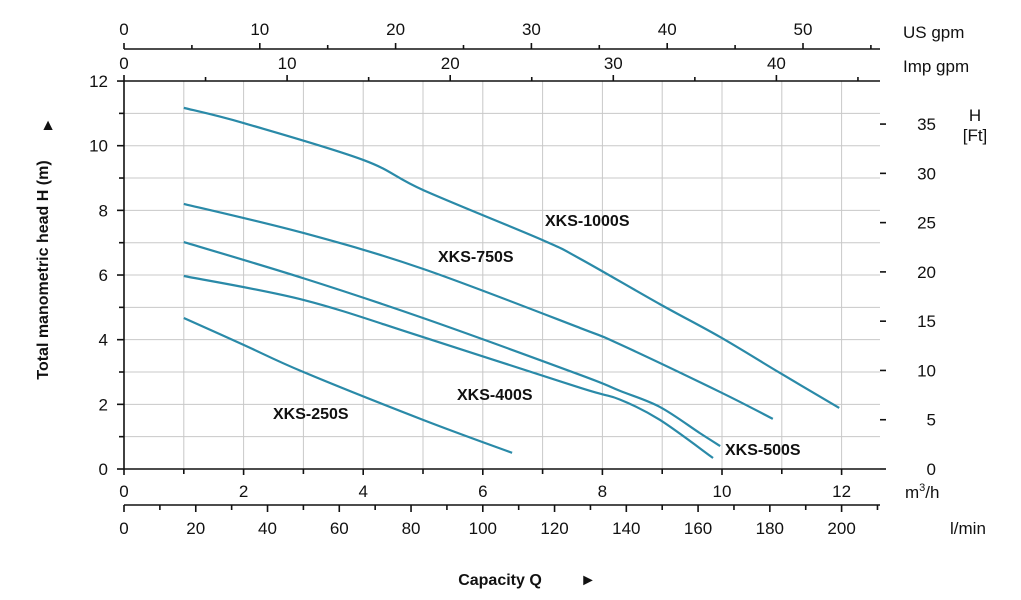  I want to click on lmin-tick-label: 160, so click(698, 528).